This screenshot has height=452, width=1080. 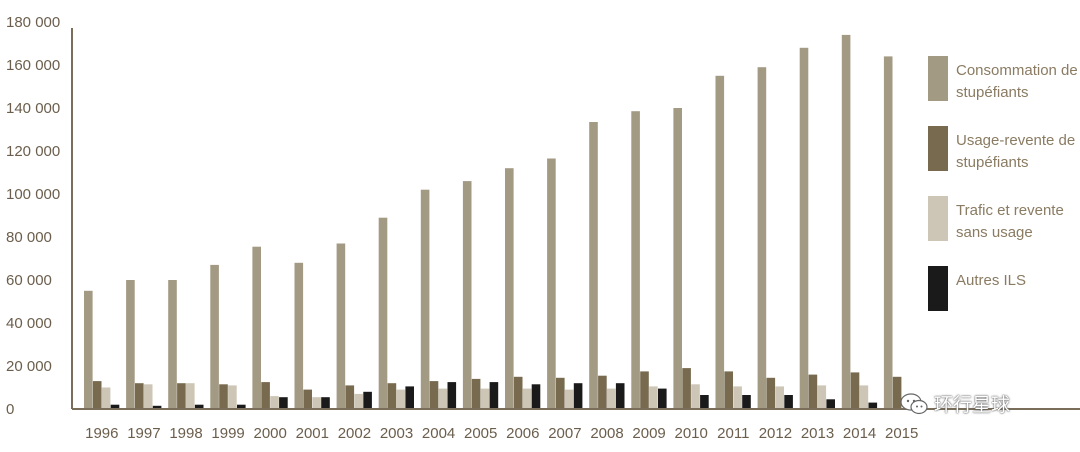 What do you see at coordinates (33, 108) in the screenshot?
I see `y-tick-label: 140 000` at bounding box center [33, 108].